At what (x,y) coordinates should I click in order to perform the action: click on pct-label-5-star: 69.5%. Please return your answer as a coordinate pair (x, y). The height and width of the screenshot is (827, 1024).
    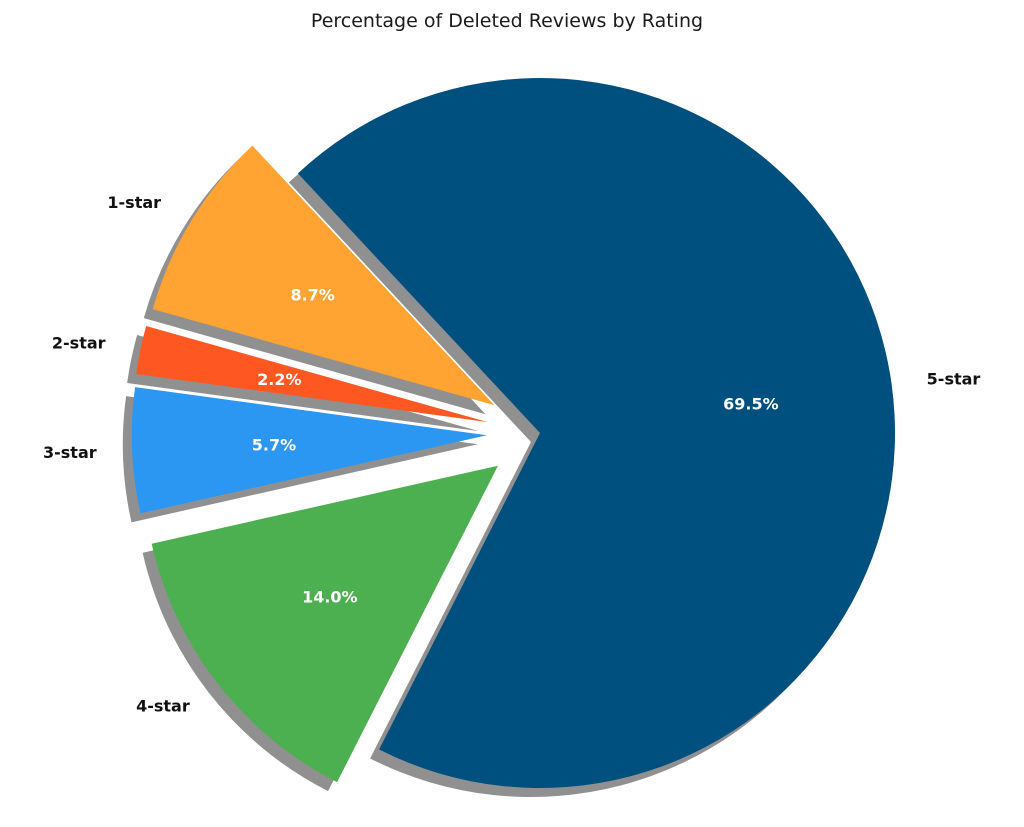
    Looking at the image, I should click on (751, 403).